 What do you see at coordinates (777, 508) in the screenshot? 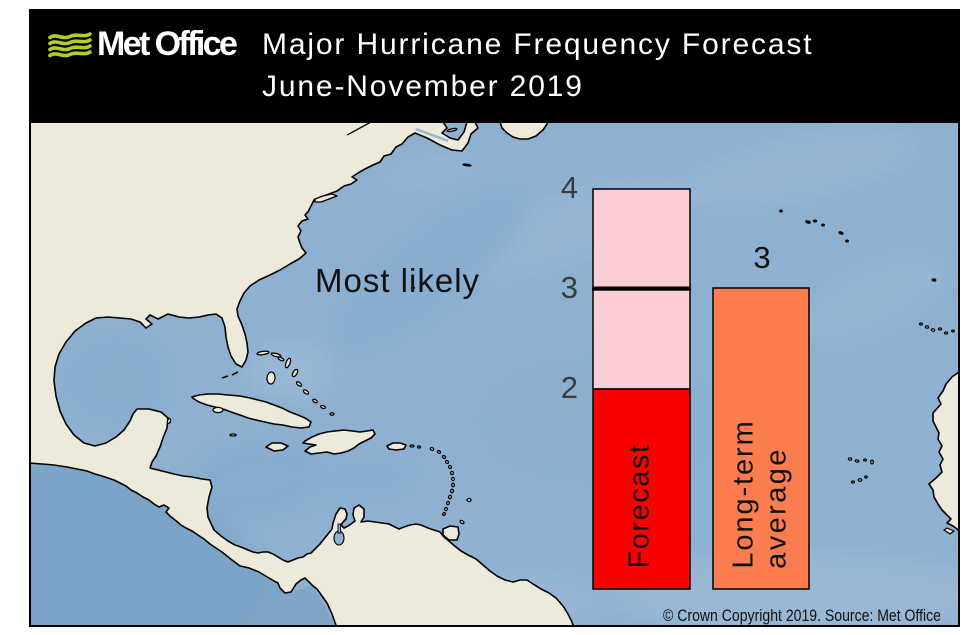
I see `svg-text: average` at bounding box center [777, 508].